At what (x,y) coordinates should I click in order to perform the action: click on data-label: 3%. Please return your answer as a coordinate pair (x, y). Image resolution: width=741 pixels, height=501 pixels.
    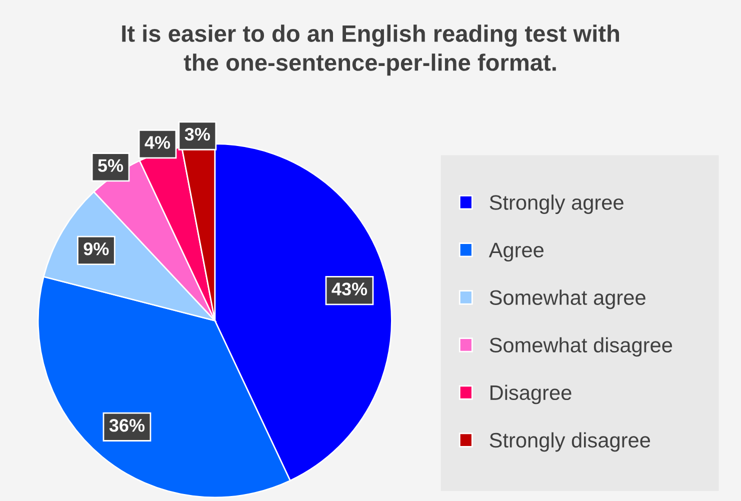
    Looking at the image, I should click on (197, 134).